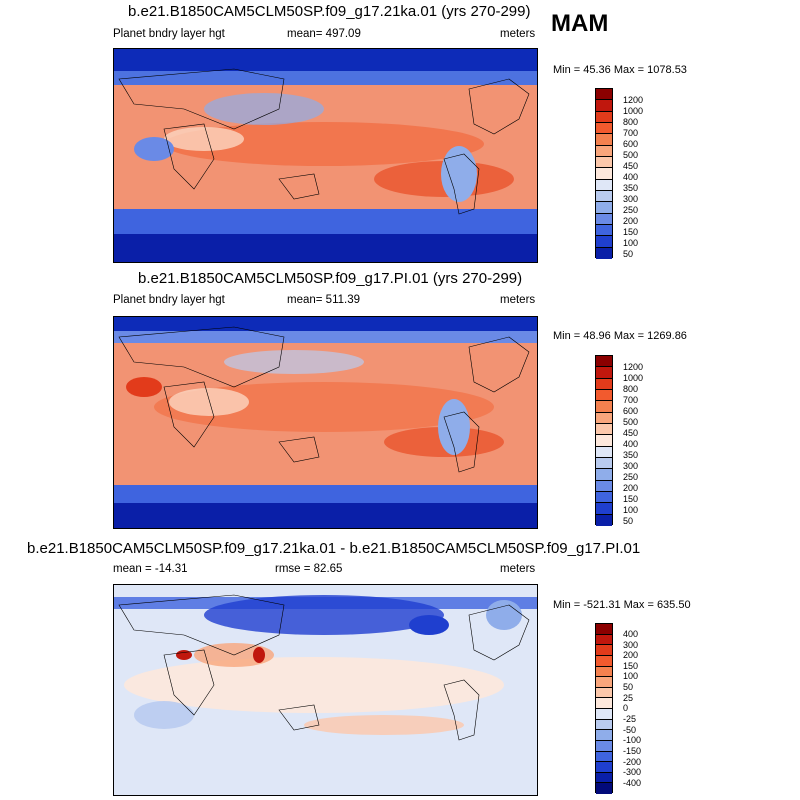  Describe the element at coordinates (631, 133) in the screenshot. I see `colorbar-label: 700` at that location.